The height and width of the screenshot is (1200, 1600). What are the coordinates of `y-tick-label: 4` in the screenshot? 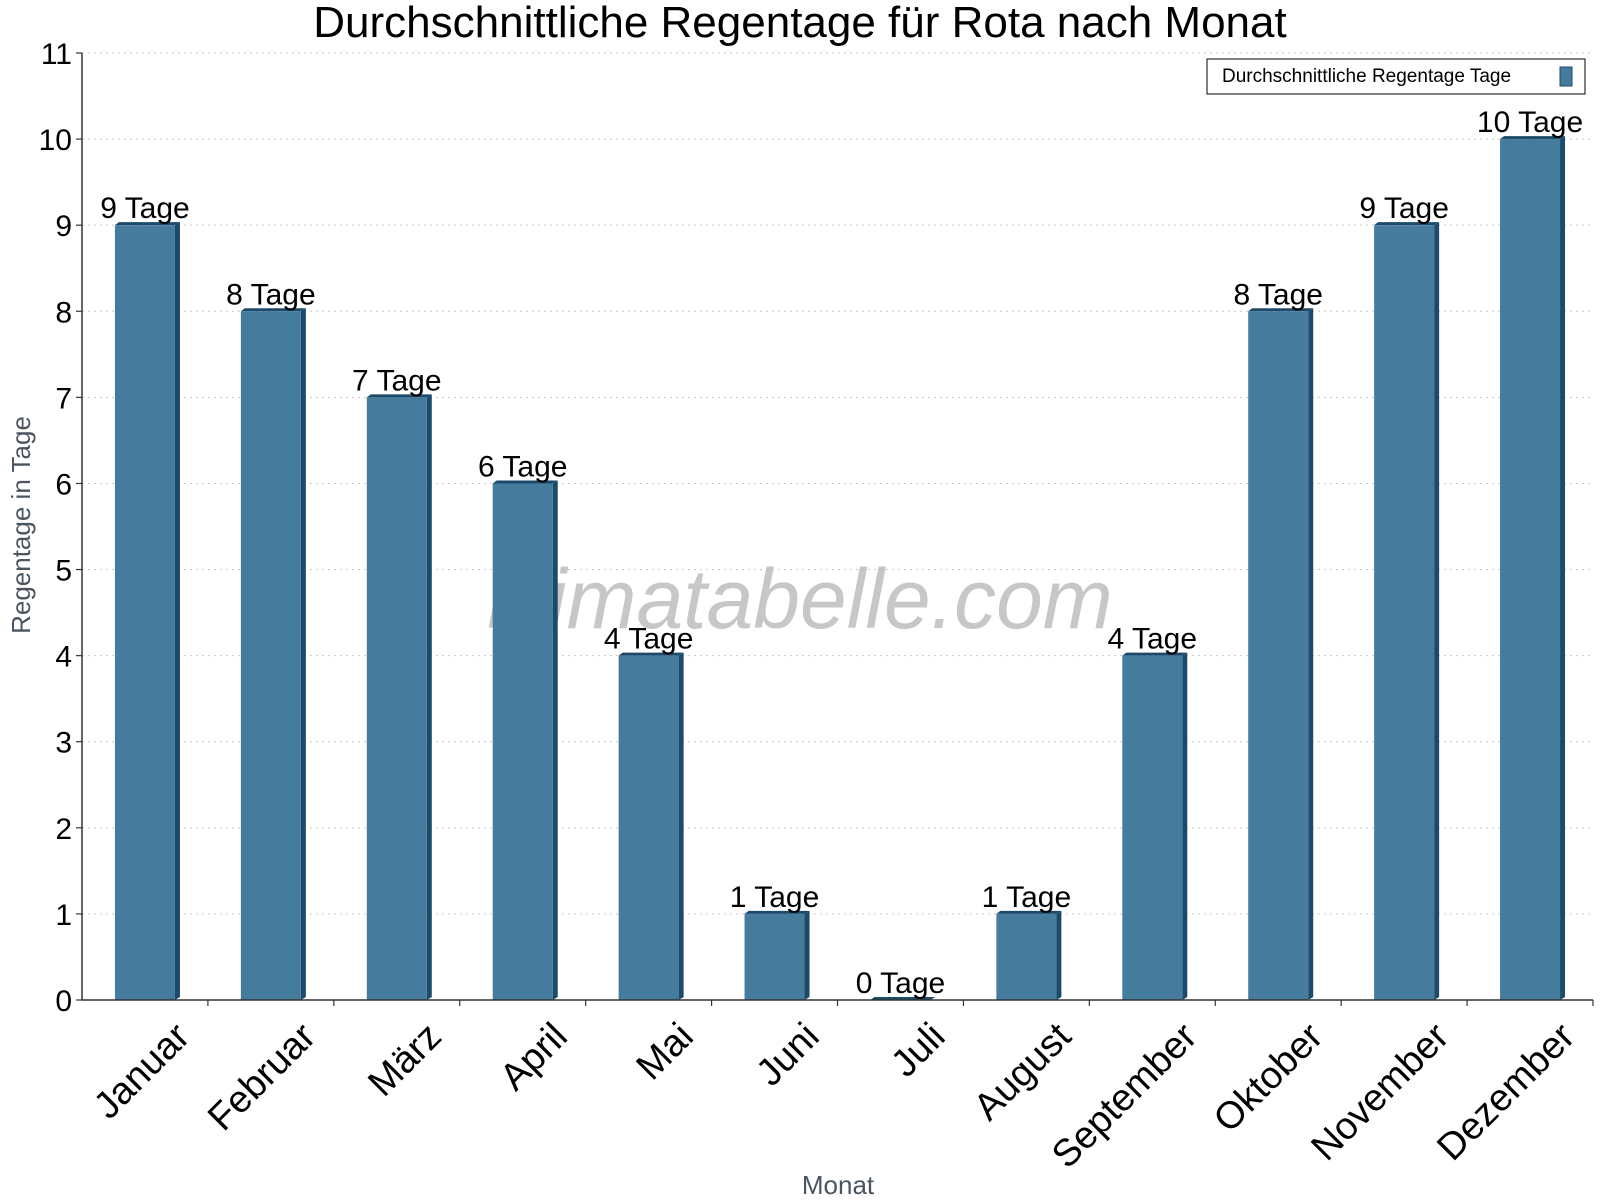 It's located at (63, 657).